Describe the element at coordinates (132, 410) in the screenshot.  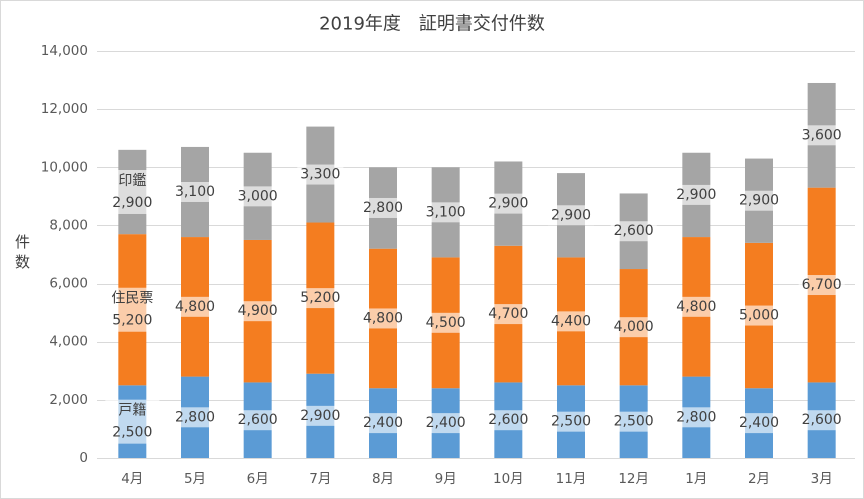
I see `series-name-label: 戸籍` at that location.